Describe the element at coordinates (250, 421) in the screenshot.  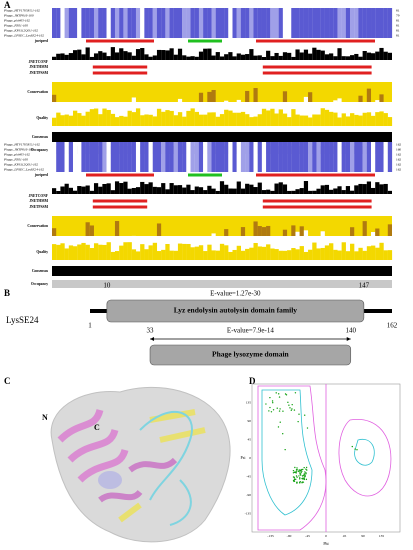
I see `y-tick-label: 90` at that location.